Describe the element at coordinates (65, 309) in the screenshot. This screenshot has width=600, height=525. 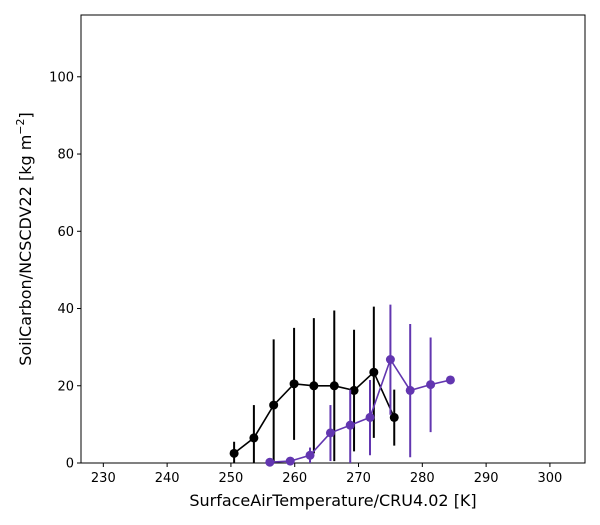
I see `y-tick-label-2: 40` at that location.